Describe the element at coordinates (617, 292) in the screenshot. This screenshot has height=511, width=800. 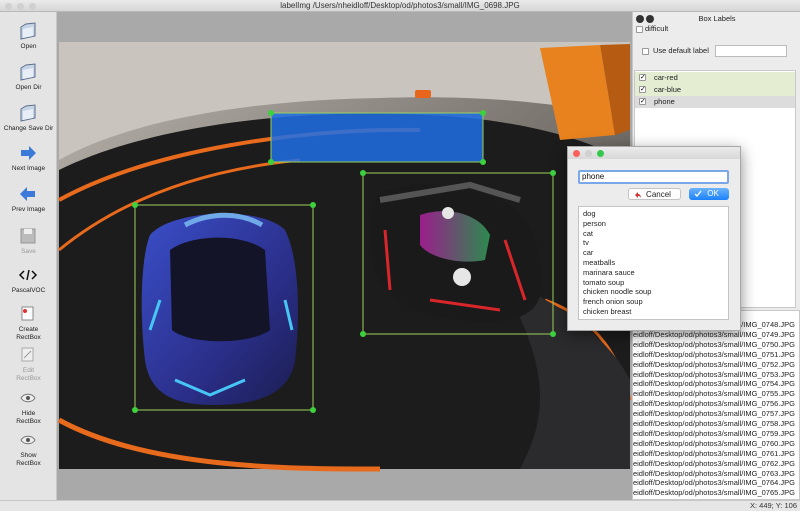
I see `label-option: chicken noodle soup` at that location.